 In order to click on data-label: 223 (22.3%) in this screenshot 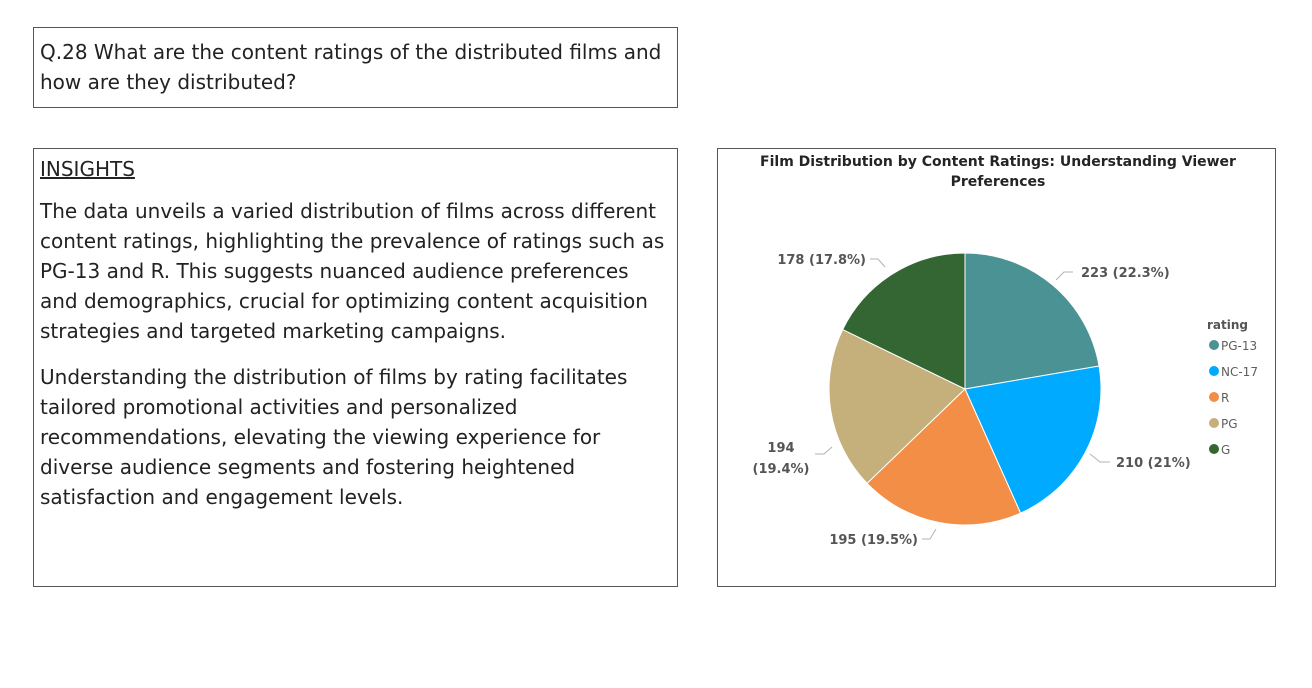, I will do `click(1125, 273)`.